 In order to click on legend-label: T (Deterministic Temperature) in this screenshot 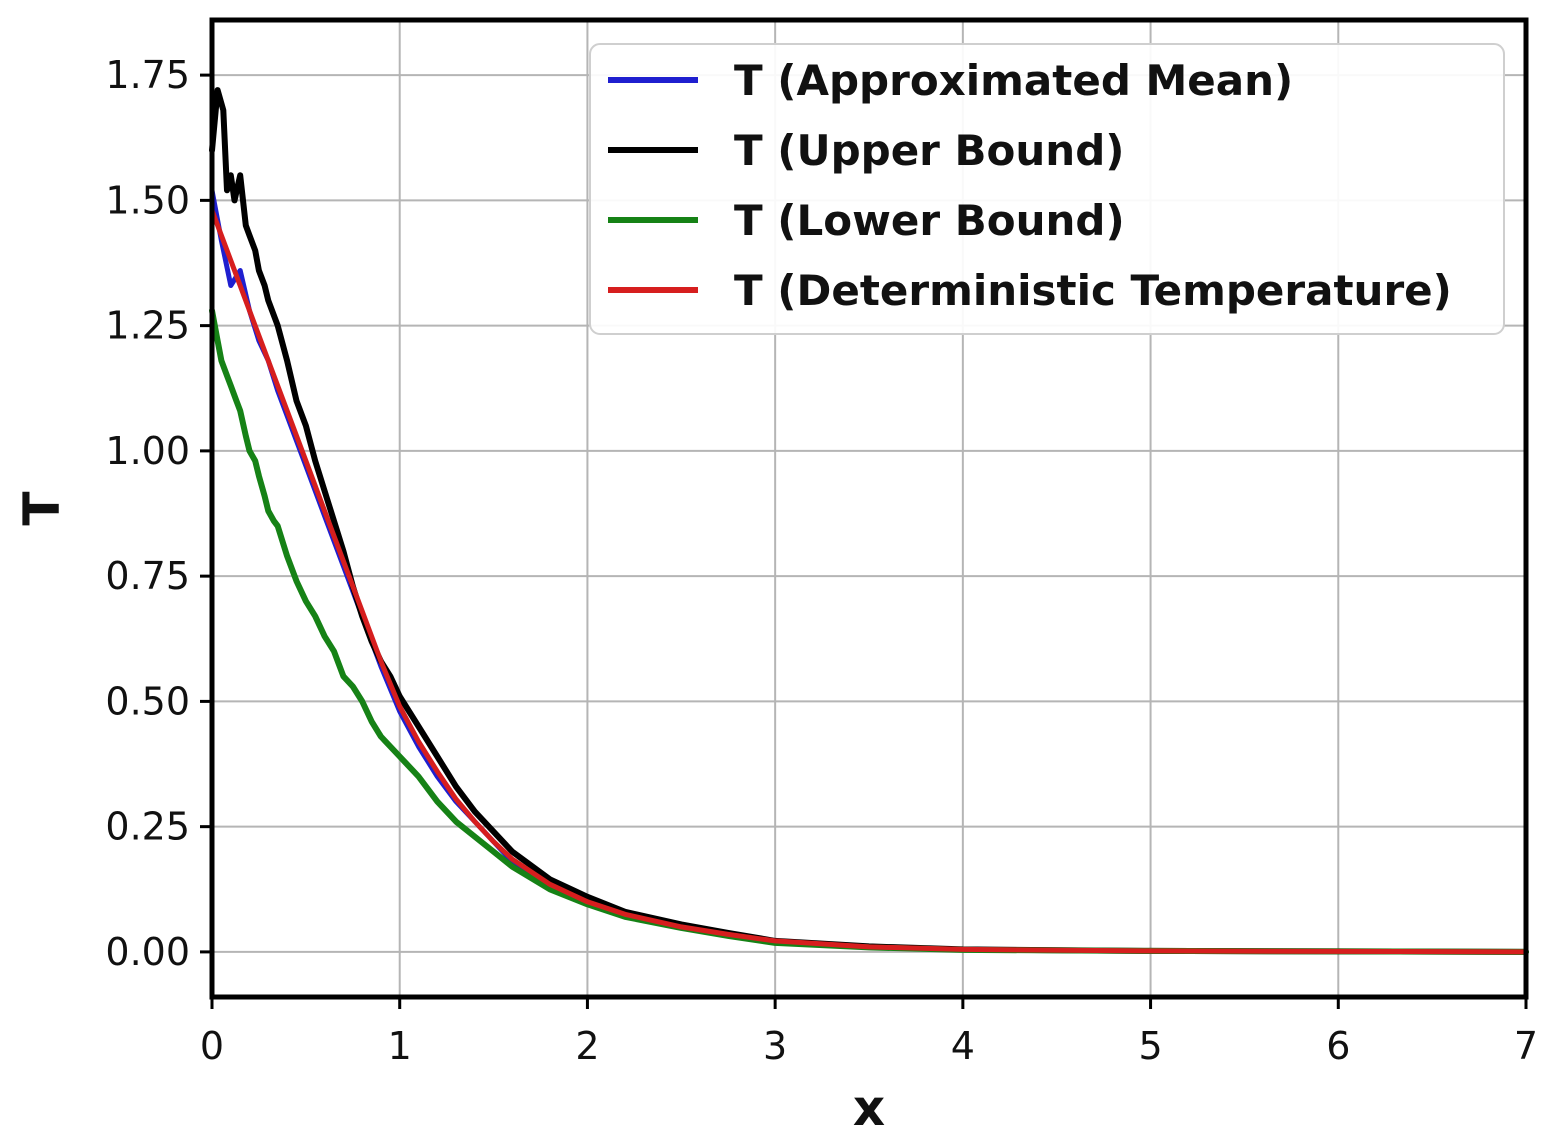, I will do `click(1093, 290)`.